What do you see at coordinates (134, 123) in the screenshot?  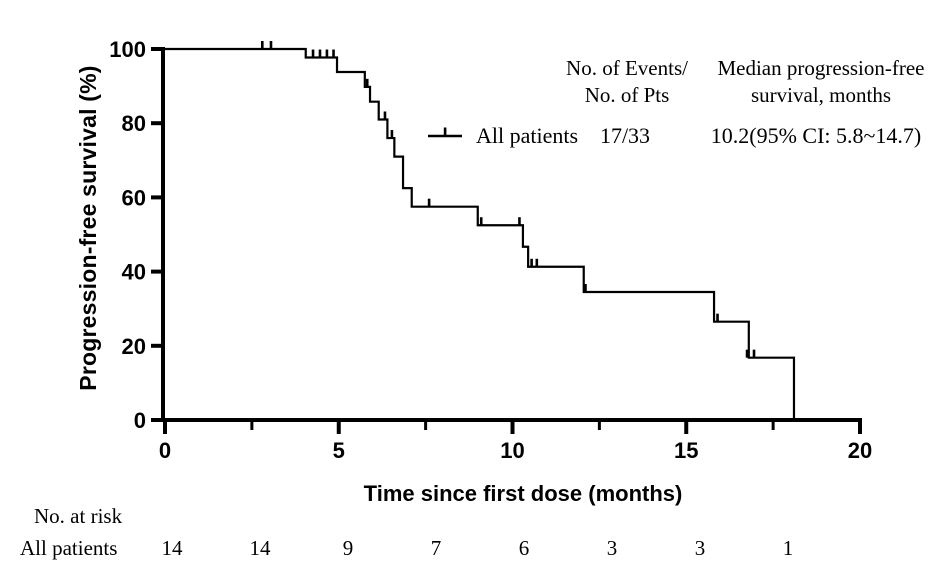 I see `y-tick-label: 80` at bounding box center [134, 123].